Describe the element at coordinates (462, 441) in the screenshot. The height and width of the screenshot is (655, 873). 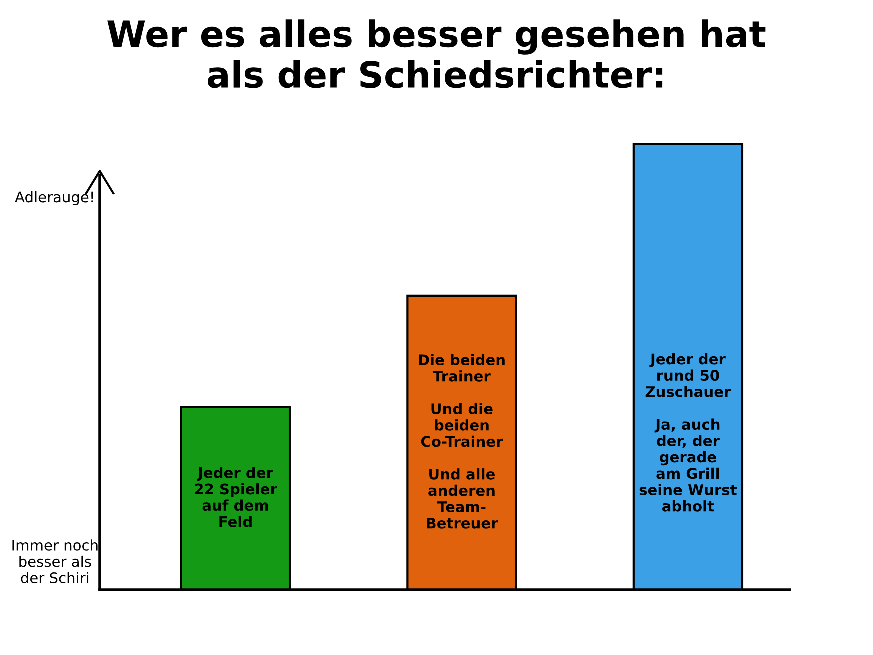
I see `category-label: Die beiden Trainer Und die beiden Co-Trainer Und alle anderen Team- Betreuer` at that location.